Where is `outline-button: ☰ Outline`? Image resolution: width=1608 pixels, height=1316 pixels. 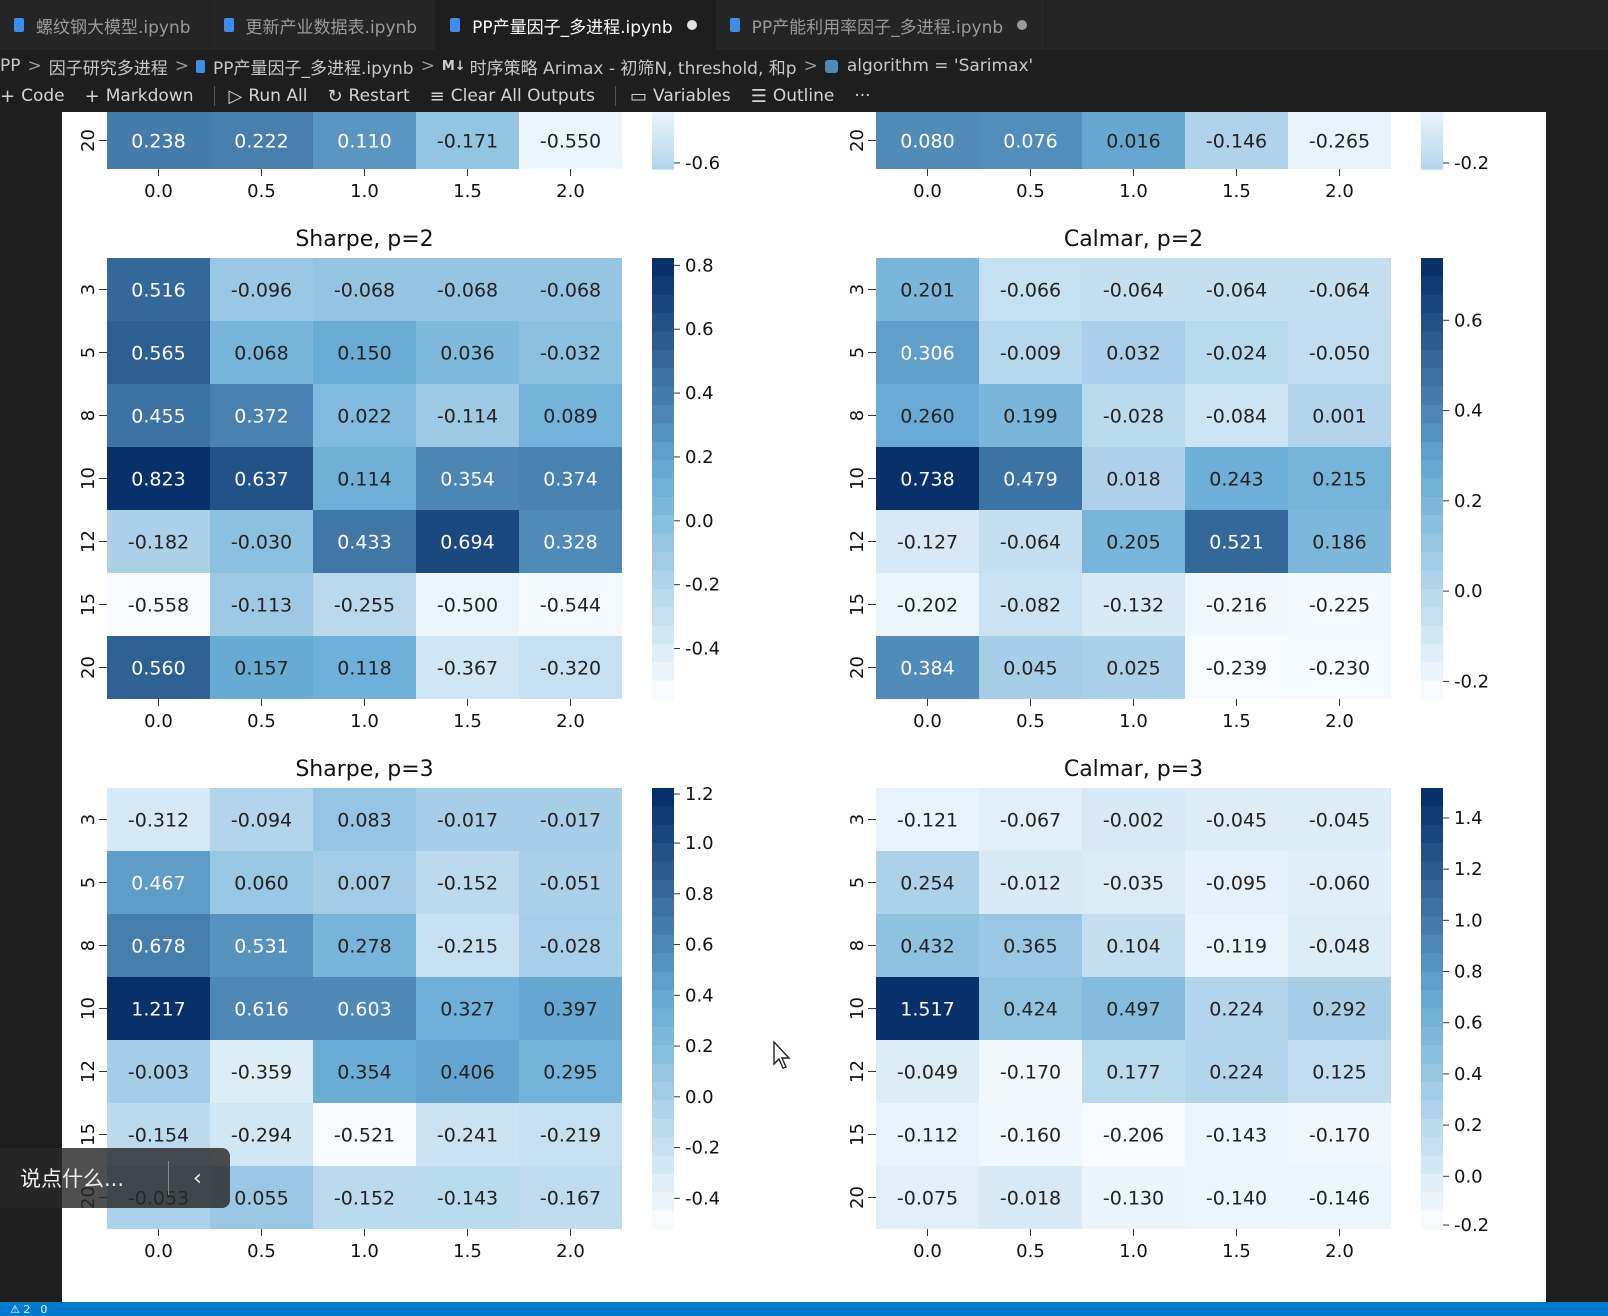
outline-button: ☰ Outline is located at coordinates (793, 96).